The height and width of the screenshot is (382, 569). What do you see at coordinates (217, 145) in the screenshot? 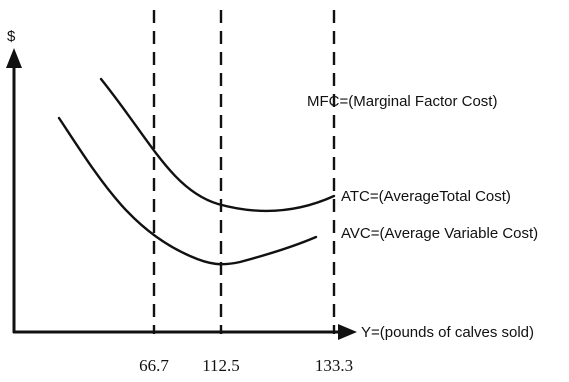
I see `atc-curve` at bounding box center [217, 145].